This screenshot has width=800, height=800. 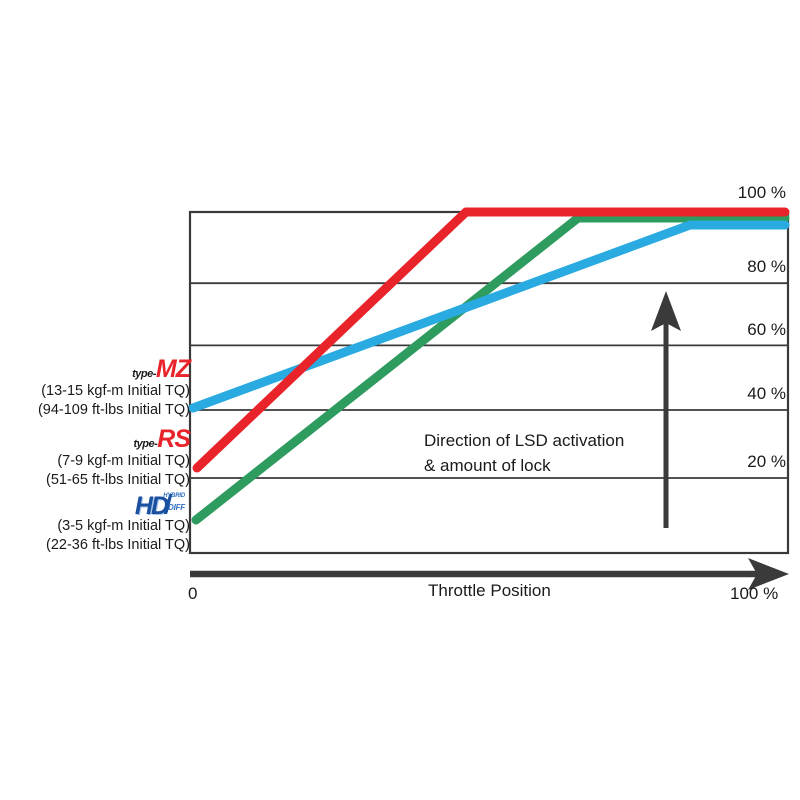 I want to click on legend-hd-spec-metric: (3-5 kgf-m Initial TQ), so click(x=123, y=526).